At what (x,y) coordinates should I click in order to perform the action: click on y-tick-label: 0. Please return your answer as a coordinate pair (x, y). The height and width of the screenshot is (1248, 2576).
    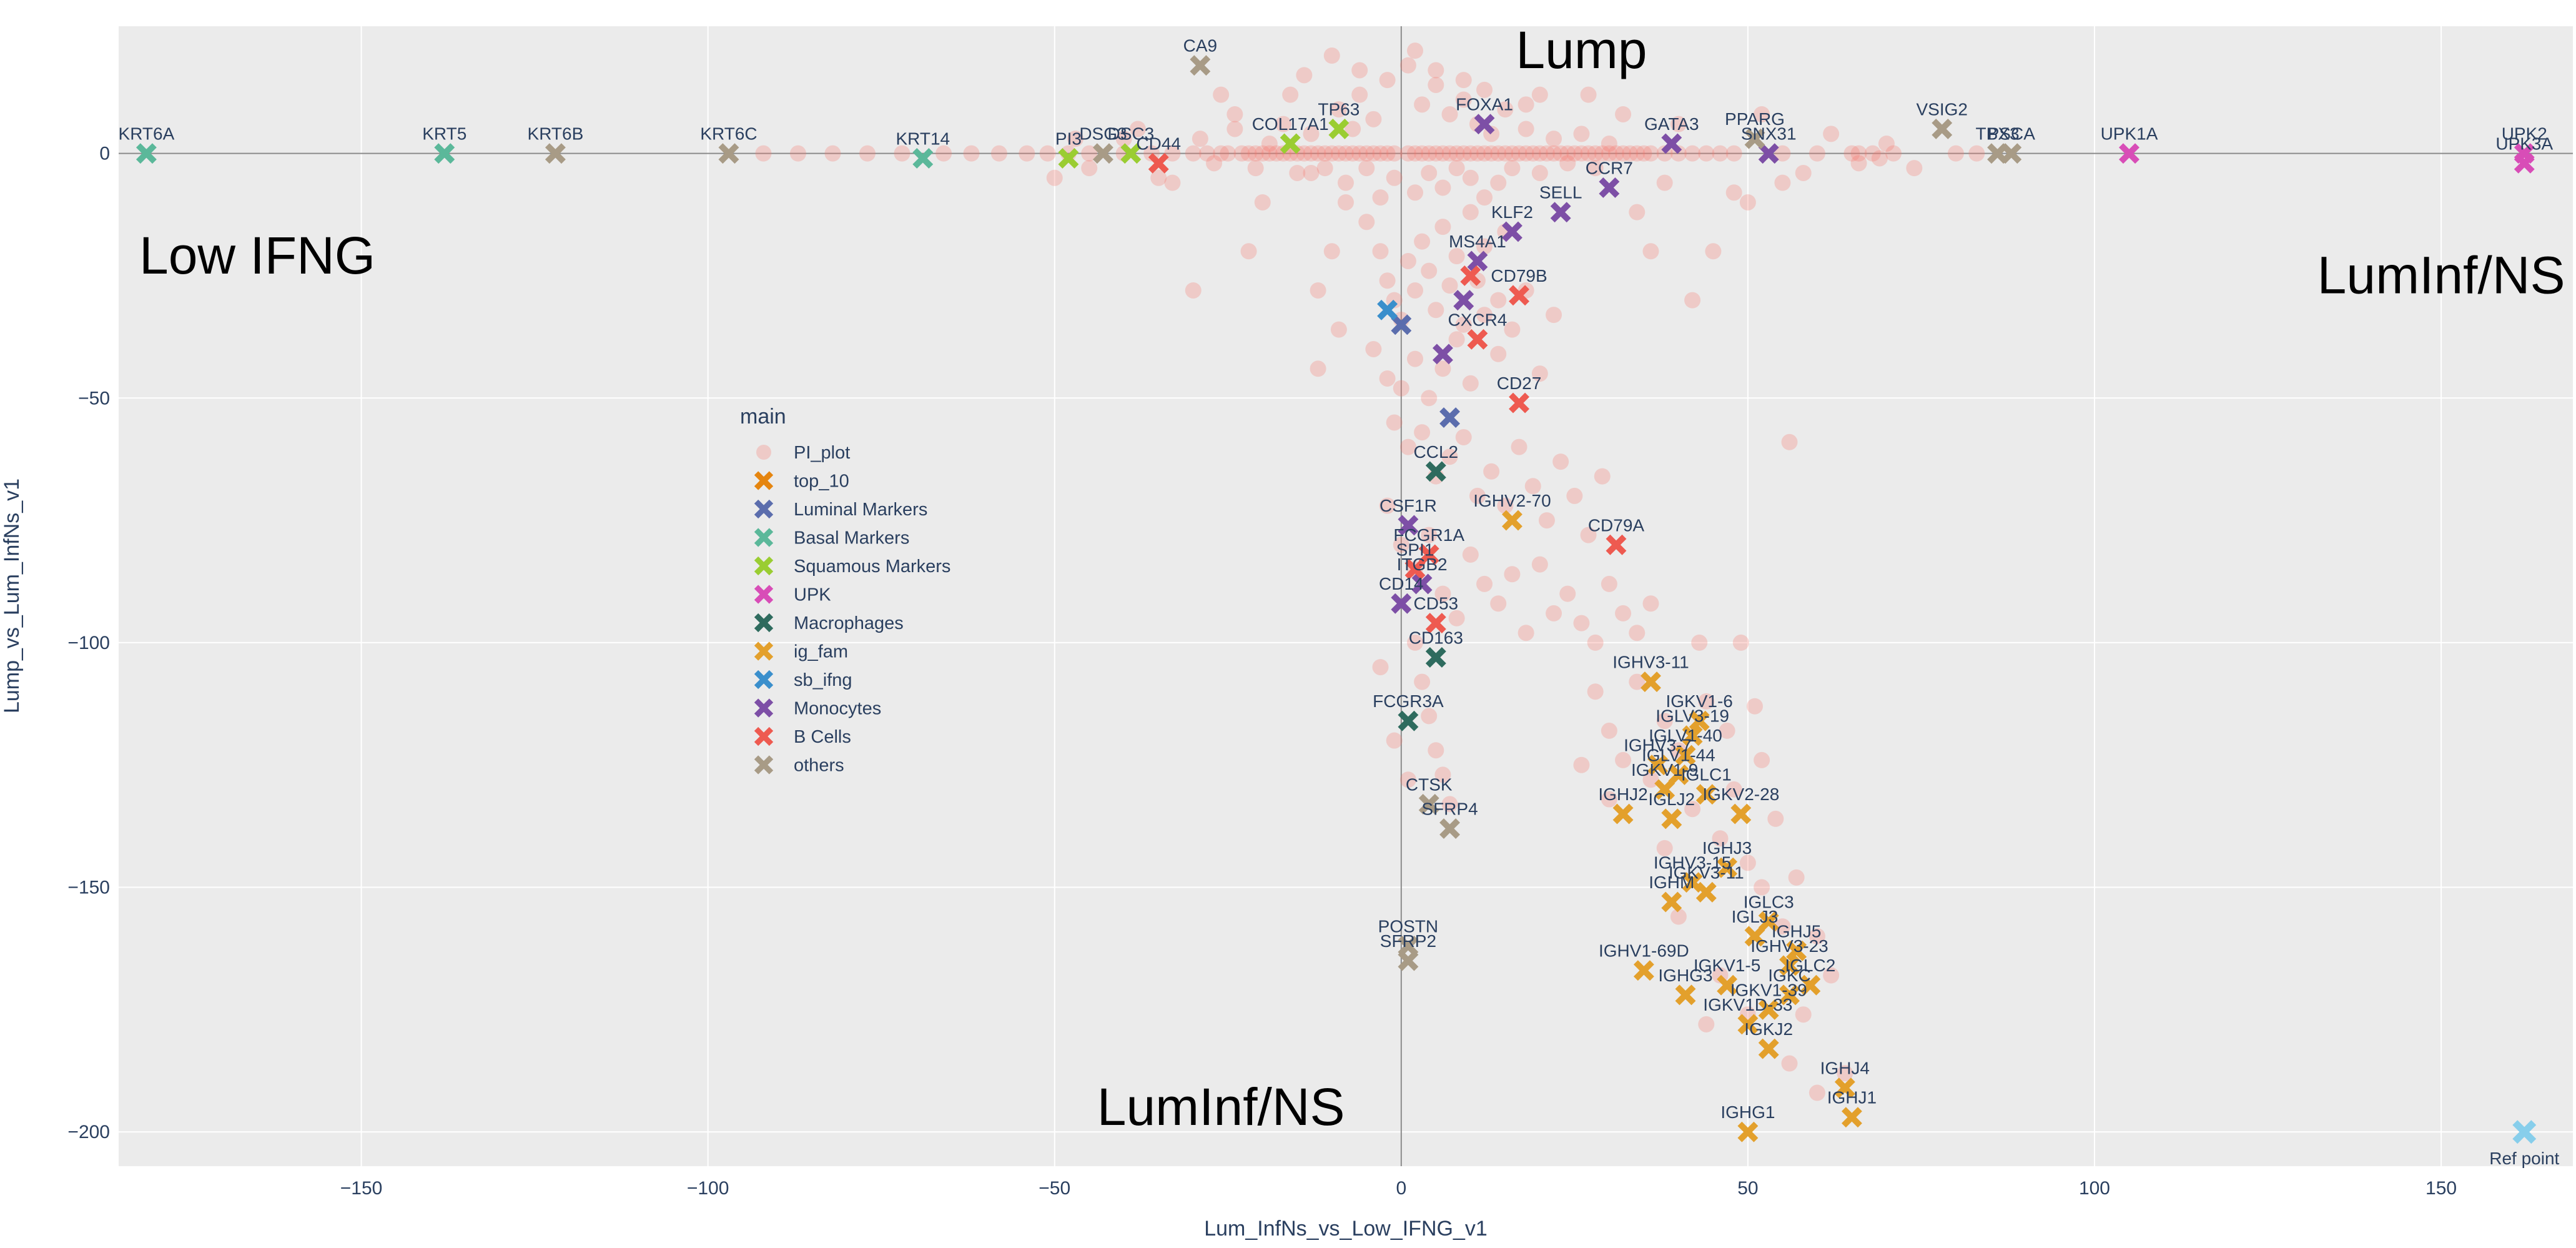
    Looking at the image, I should click on (104, 154).